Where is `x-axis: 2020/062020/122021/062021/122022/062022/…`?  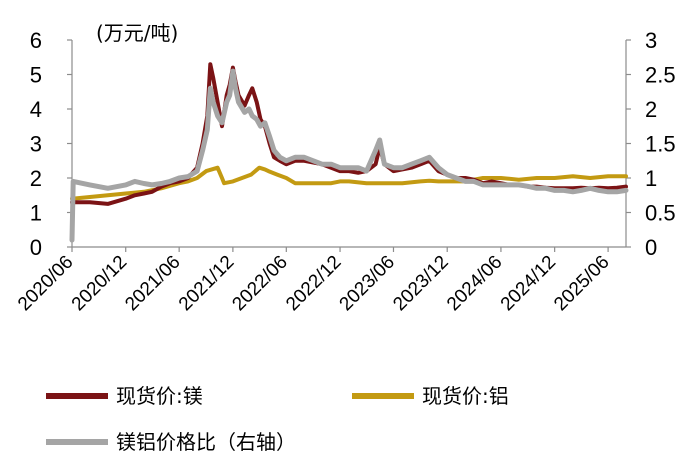
x-axis: 2020/062020/122021/062021/122022/062022/… is located at coordinates (320, 280).